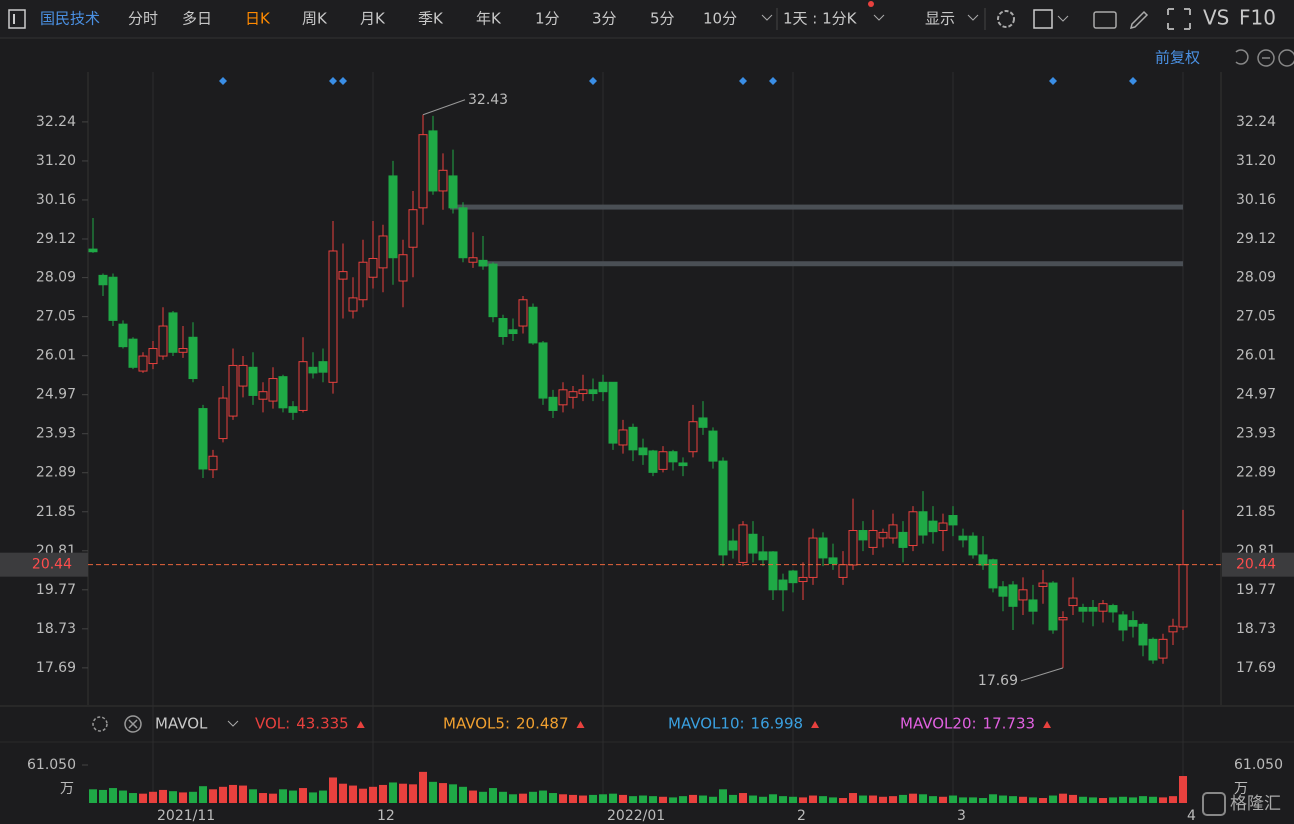 The image size is (1294, 824). What do you see at coordinates (315, 19) in the screenshot?
I see `period-tab: 周K` at bounding box center [315, 19].